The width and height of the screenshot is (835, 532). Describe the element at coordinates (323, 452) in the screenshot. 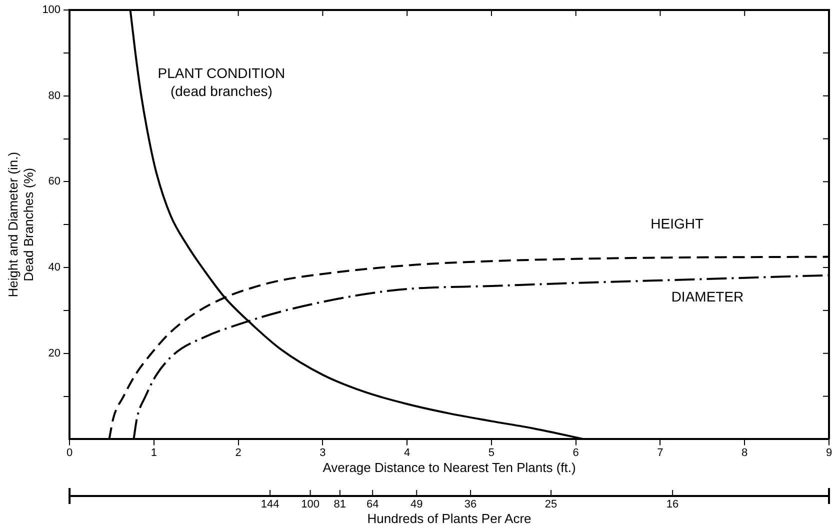

I see `x-tick-label: 3` at that location.